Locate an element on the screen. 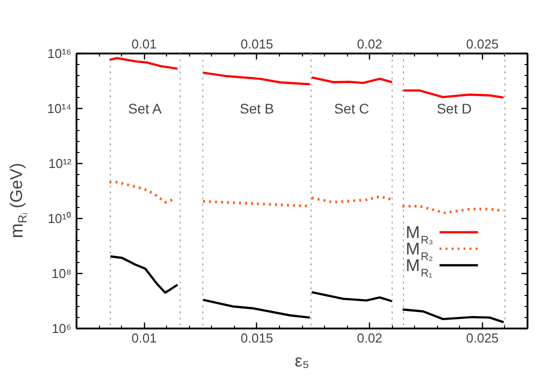  x-tick-label: 0.02 is located at coordinates (369, 44).